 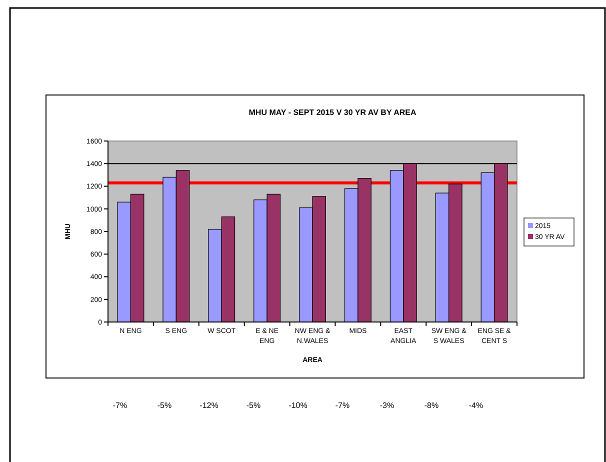 What do you see at coordinates (431, 405) in the screenshot?
I see `text: -8%` at bounding box center [431, 405].